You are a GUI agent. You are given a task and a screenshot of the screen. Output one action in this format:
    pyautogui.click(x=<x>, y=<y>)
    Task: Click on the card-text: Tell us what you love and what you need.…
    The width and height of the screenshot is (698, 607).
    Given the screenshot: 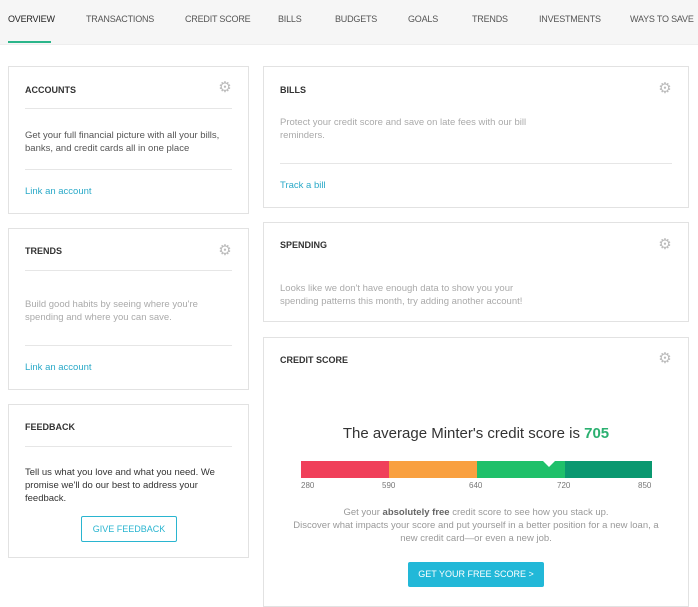 What is the action you would take?
    pyautogui.click(x=120, y=485)
    